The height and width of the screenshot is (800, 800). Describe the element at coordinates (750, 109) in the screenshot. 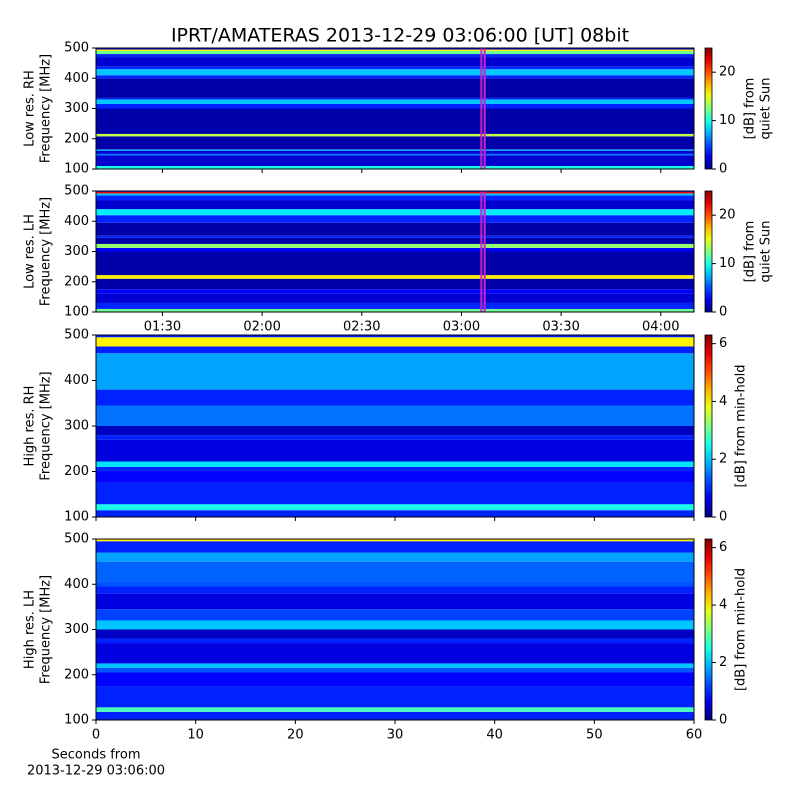

I see `colorbar-label: [dB] from` at that location.